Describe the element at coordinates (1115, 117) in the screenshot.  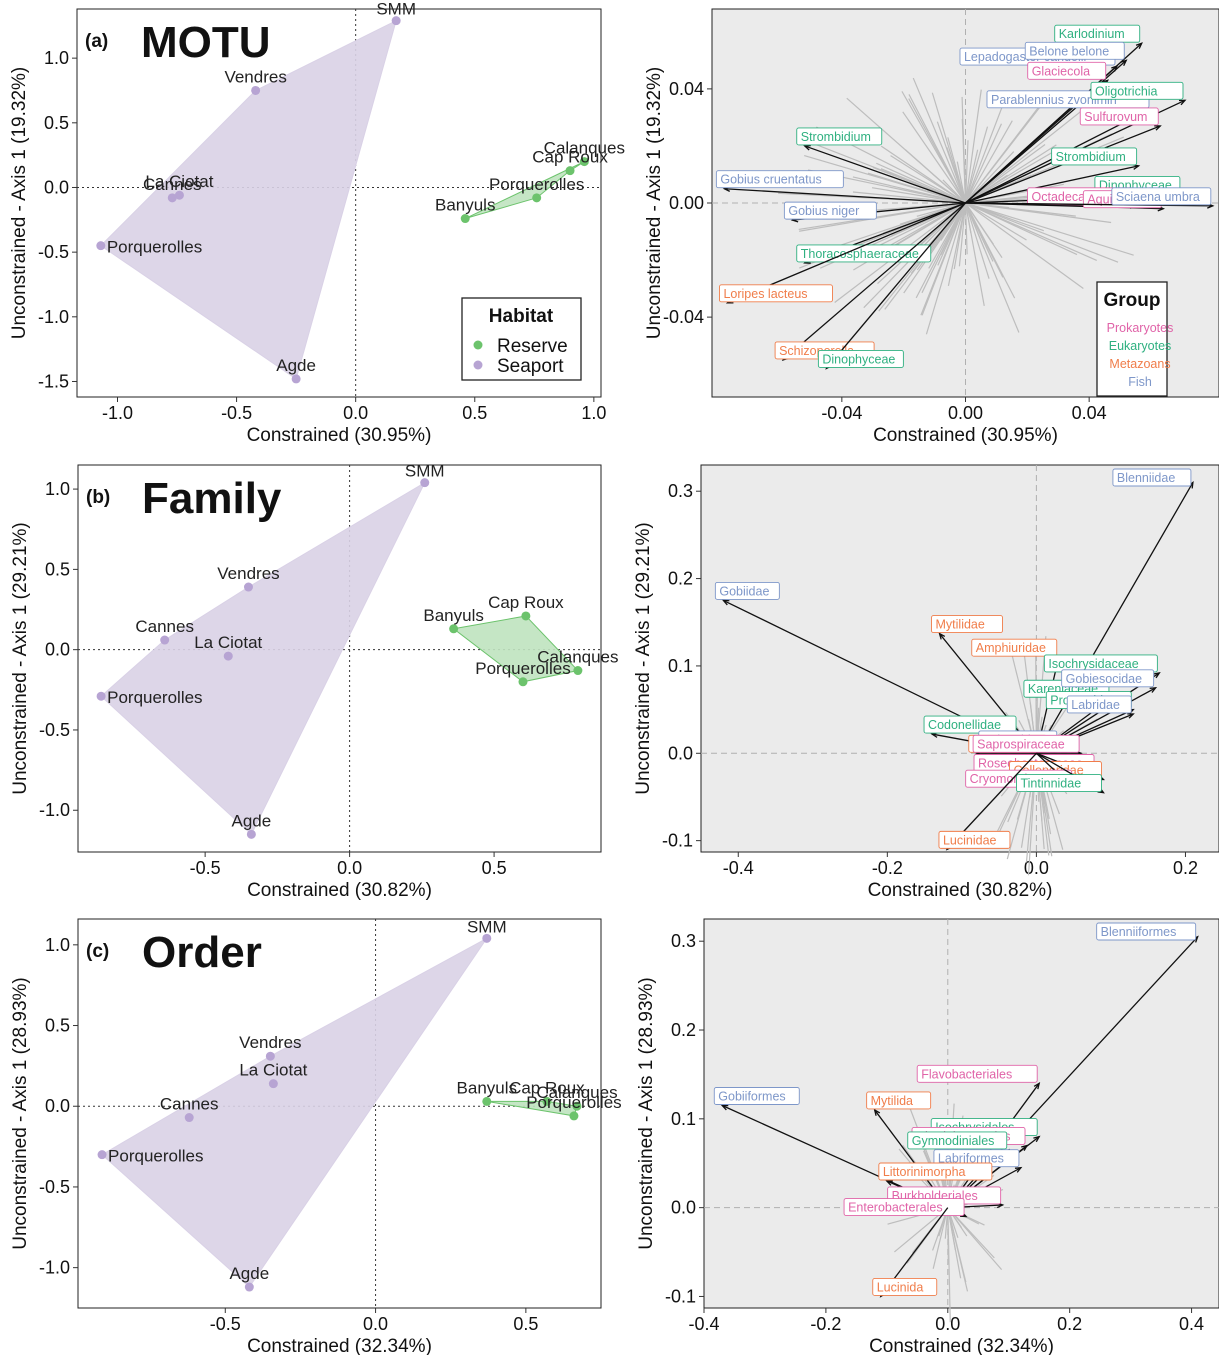
I see `taxon-label: Sulfurovum` at that location.